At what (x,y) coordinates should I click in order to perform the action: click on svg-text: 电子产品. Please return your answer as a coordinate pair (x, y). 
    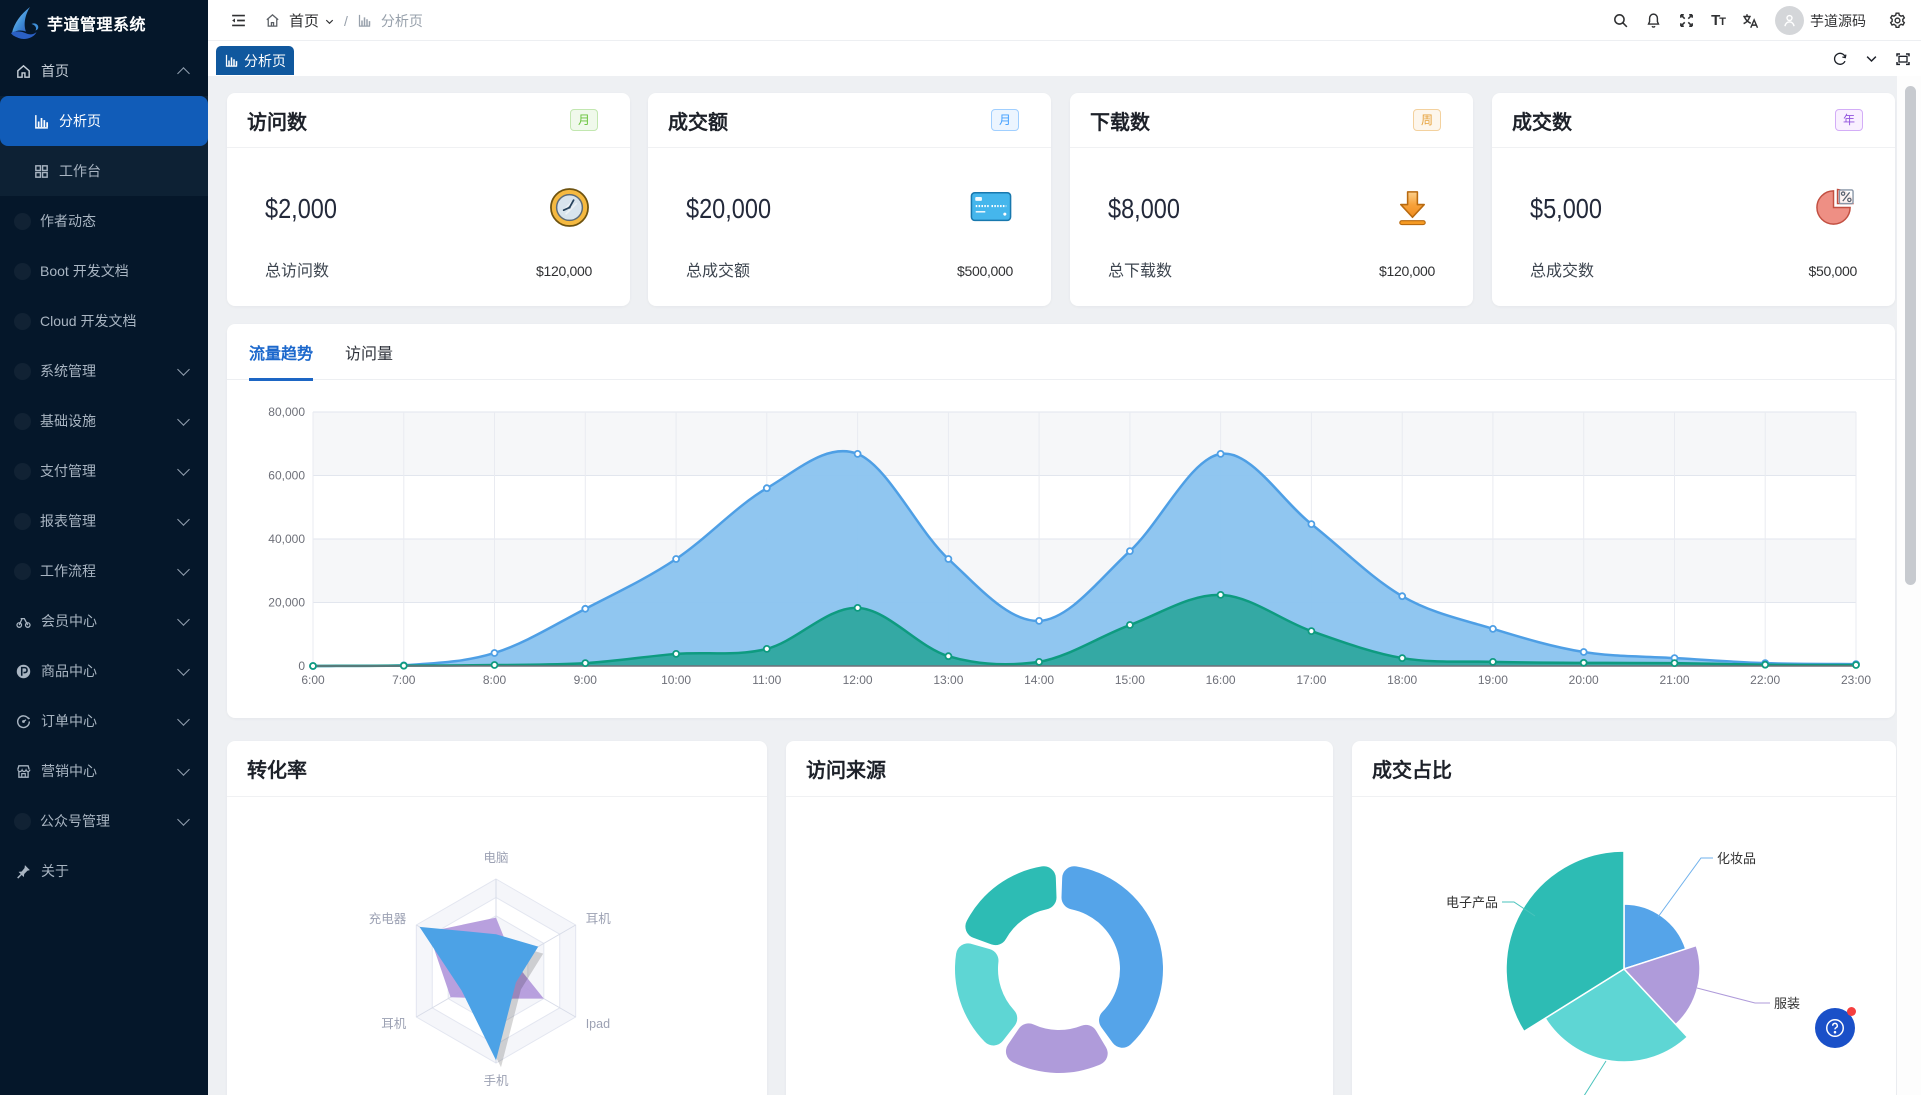
    Looking at the image, I should click on (1472, 902).